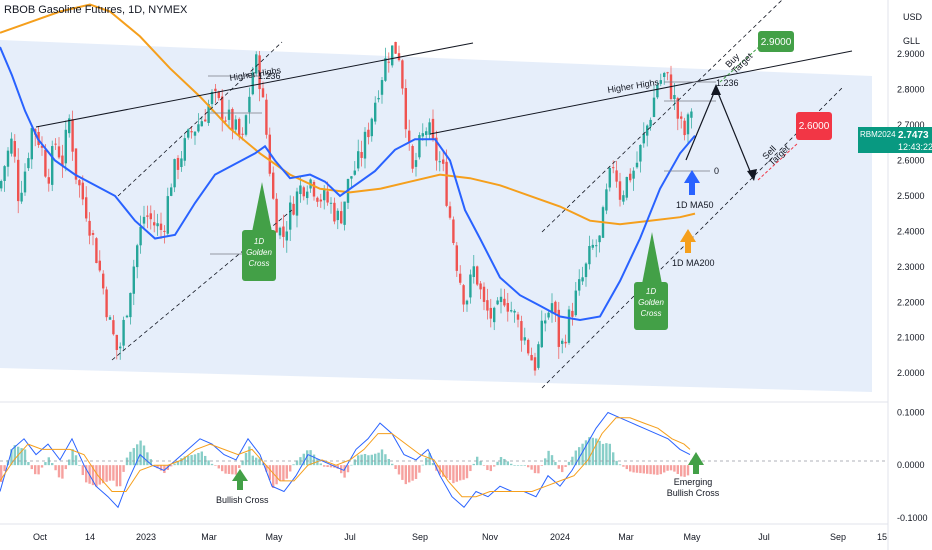 Image resolution: width=932 pixels, height=550 pixels. Describe the element at coordinates (350, 537) in the screenshot. I see `time-tick-label: Jul` at that location.